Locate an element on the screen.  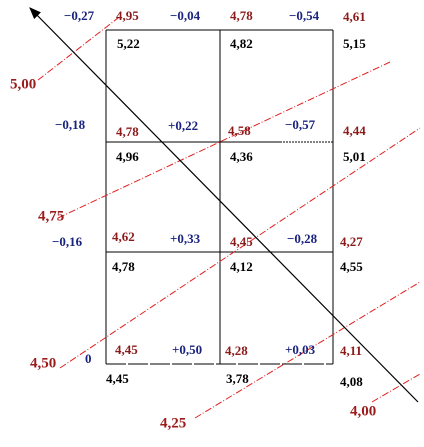
black-value: 4,45 is located at coordinates (117, 378).